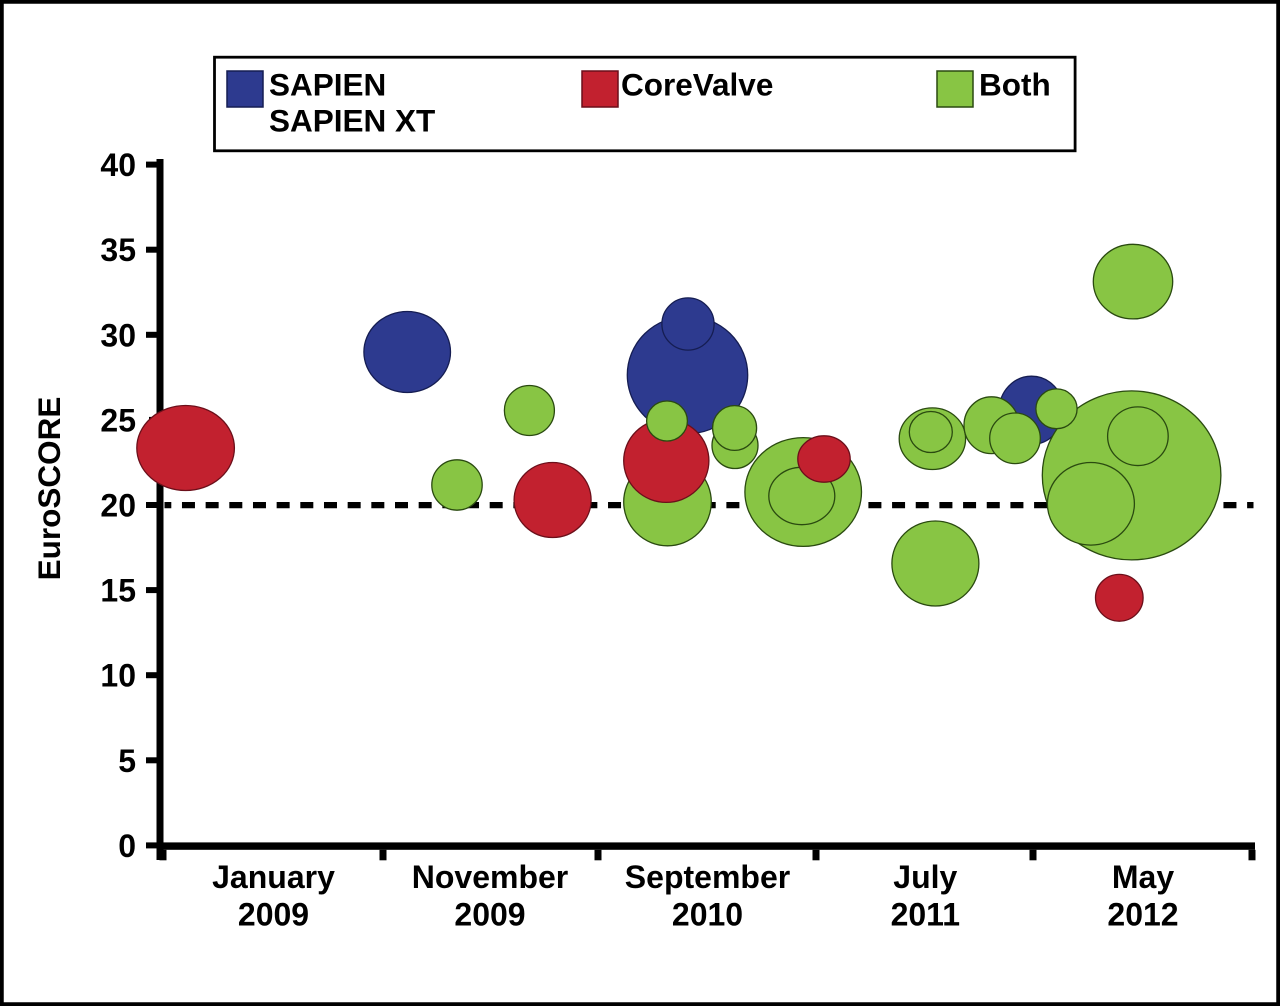  Describe the element at coordinates (925, 877) in the screenshot. I see `svg-text: July` at that location.